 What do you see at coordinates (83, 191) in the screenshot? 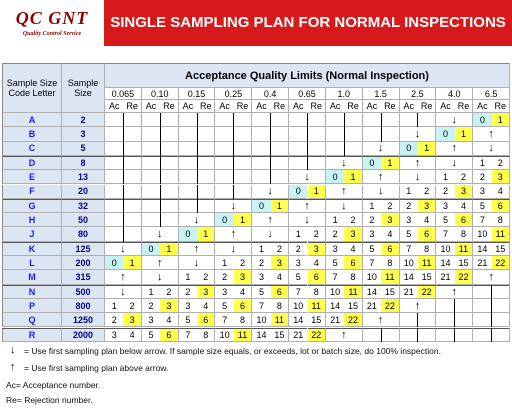
I see `sample-size: 20` at bounding box center [83, 191].